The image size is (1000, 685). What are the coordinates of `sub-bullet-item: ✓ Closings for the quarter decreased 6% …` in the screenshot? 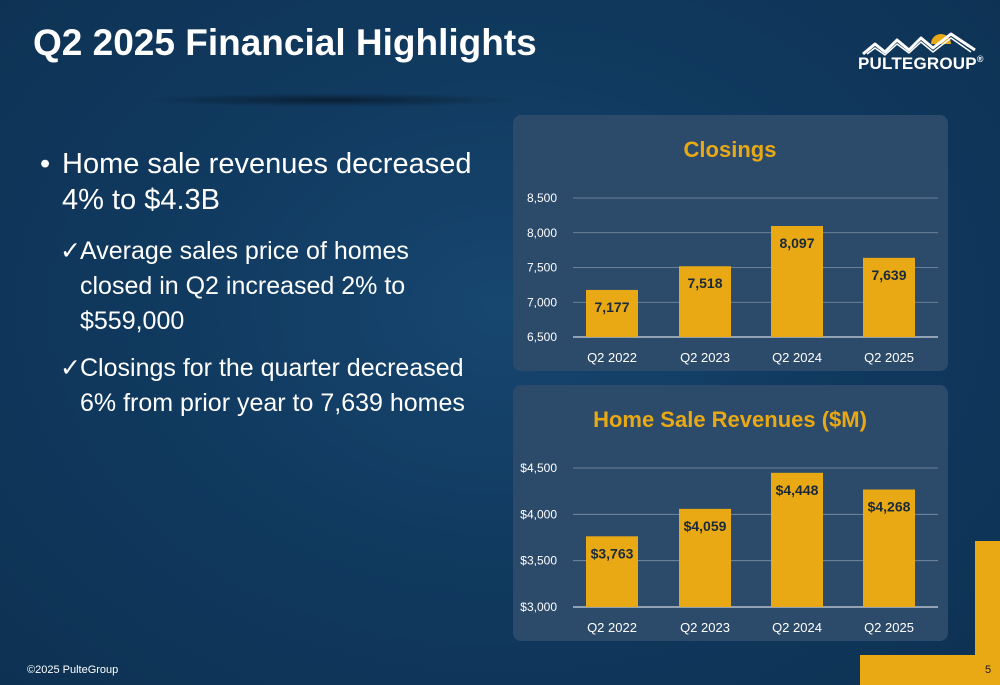 It's located at (260, 386).